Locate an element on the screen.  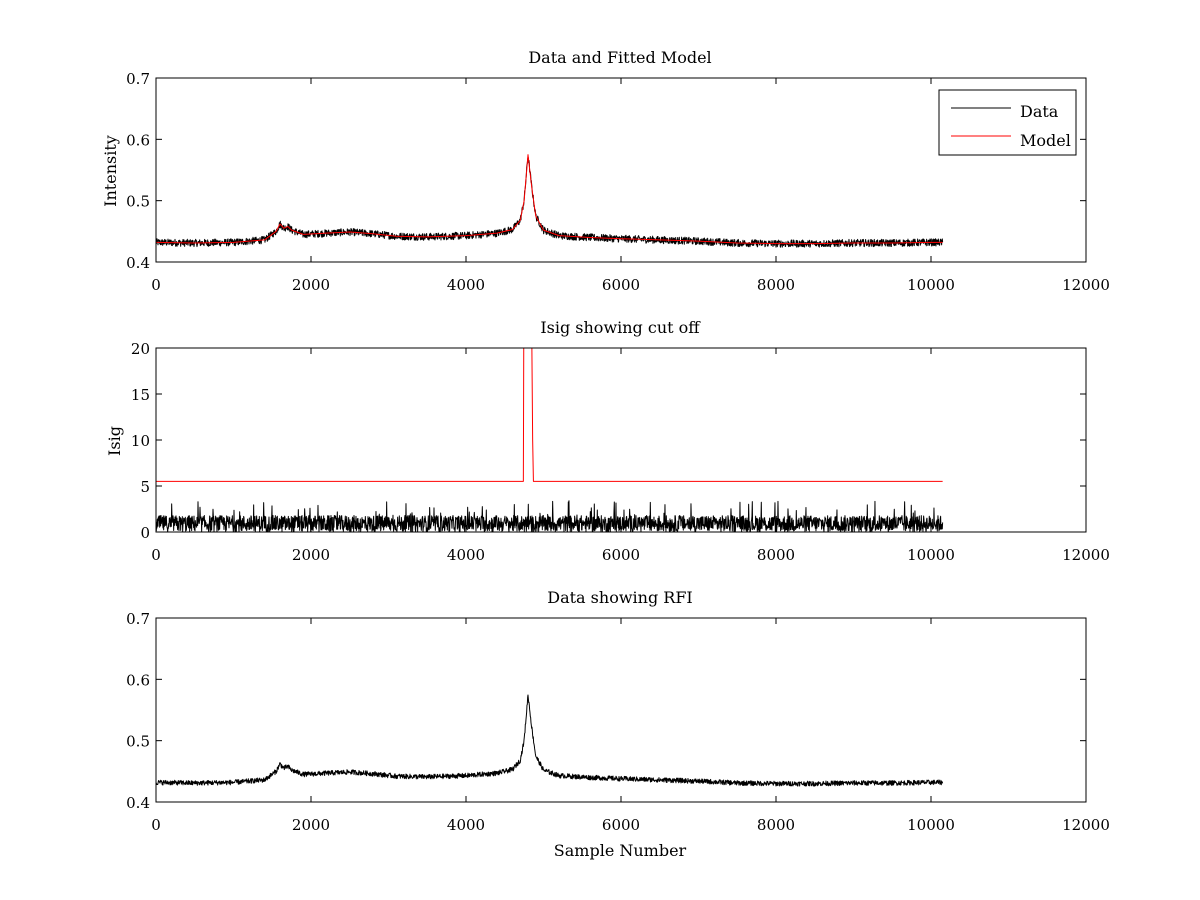
series-line-isig is located at coordinates (549, 516).